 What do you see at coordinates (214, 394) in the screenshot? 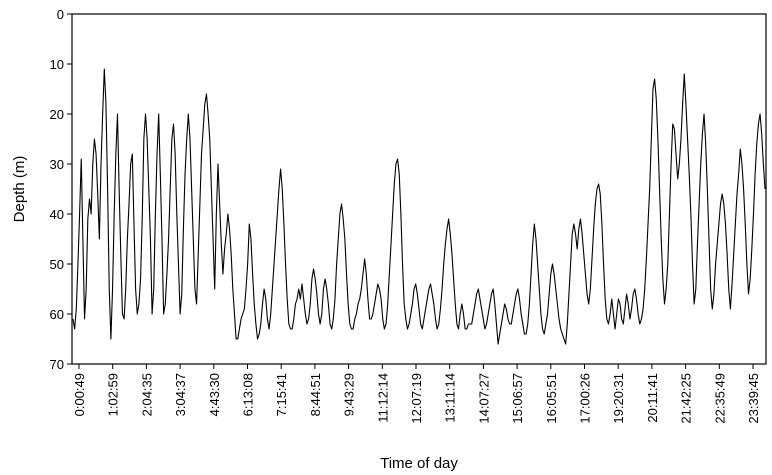
I see `x-tick-label: 4:43:30` at bounding box center [214, 394].